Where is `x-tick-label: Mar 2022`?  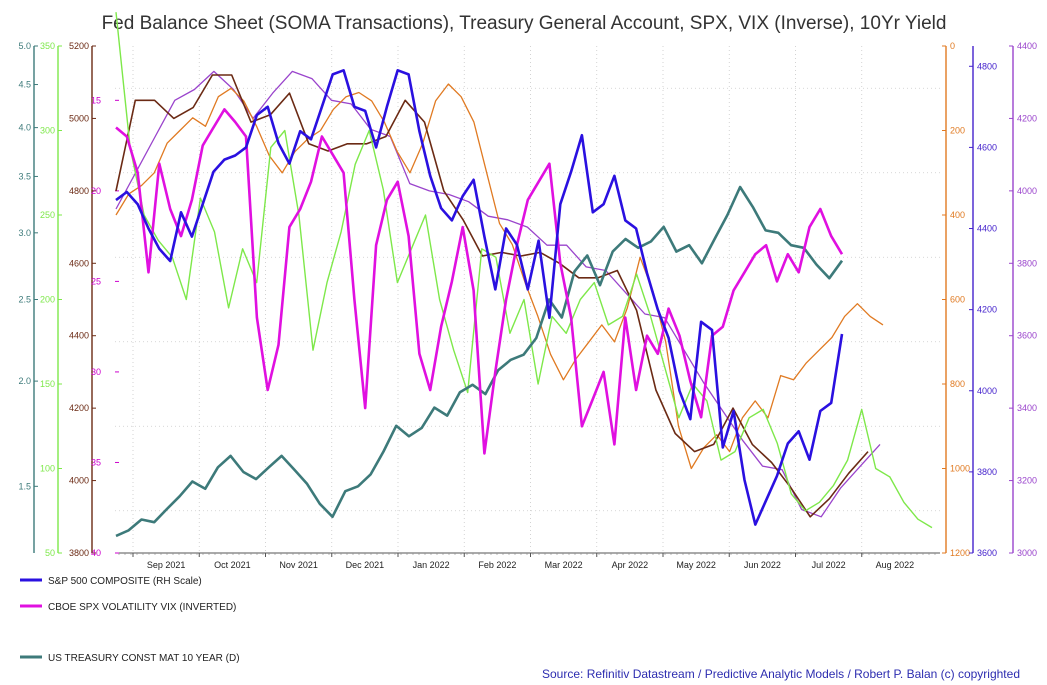 x-tick-label: Mar 2022 is located at coordinates (564, 565).